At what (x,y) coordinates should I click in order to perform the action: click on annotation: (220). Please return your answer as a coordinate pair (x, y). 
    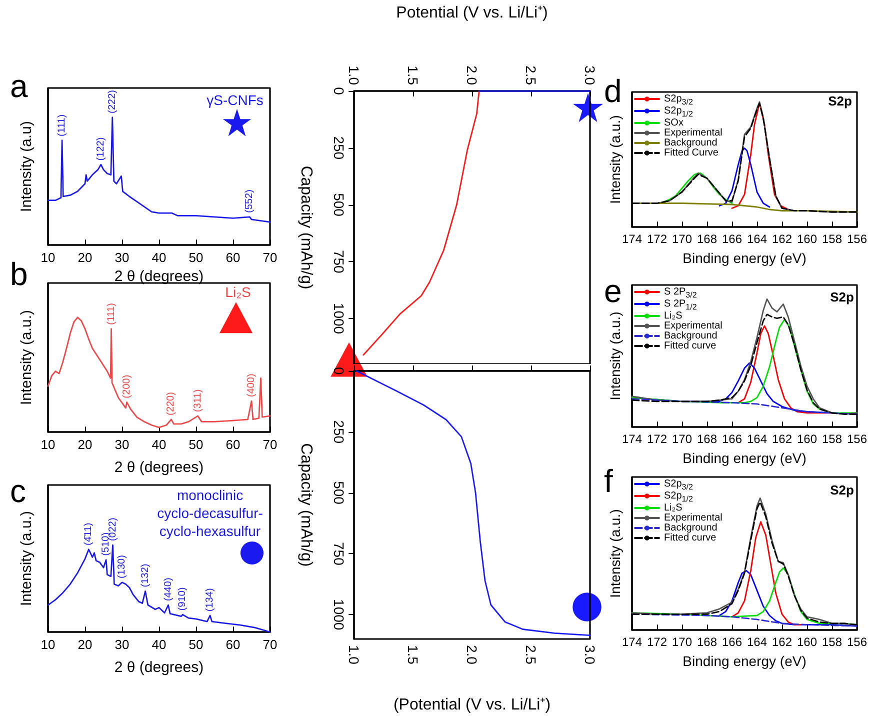
    Looking at the image, I should click on (171, 404).